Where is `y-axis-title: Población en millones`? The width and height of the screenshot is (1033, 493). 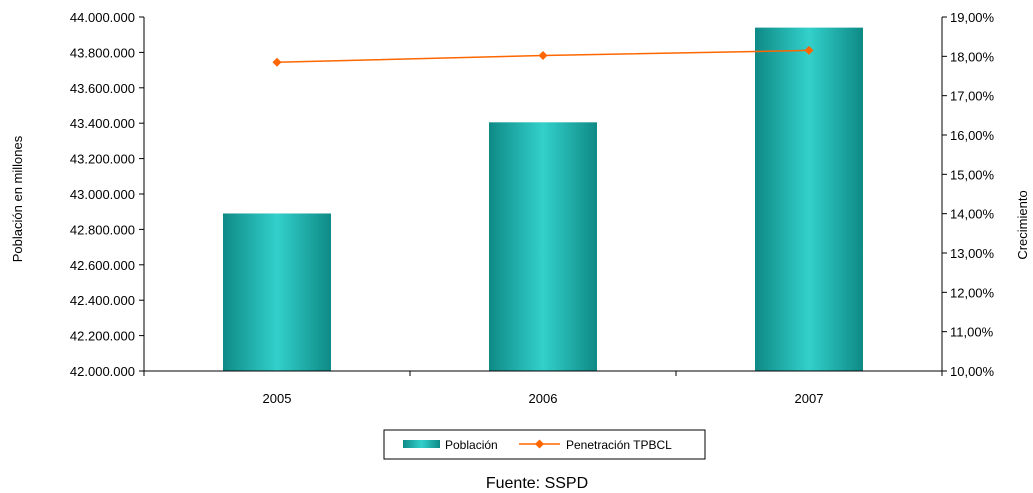
y-axis-title: Población en millones is located at coordinates (17, 198).